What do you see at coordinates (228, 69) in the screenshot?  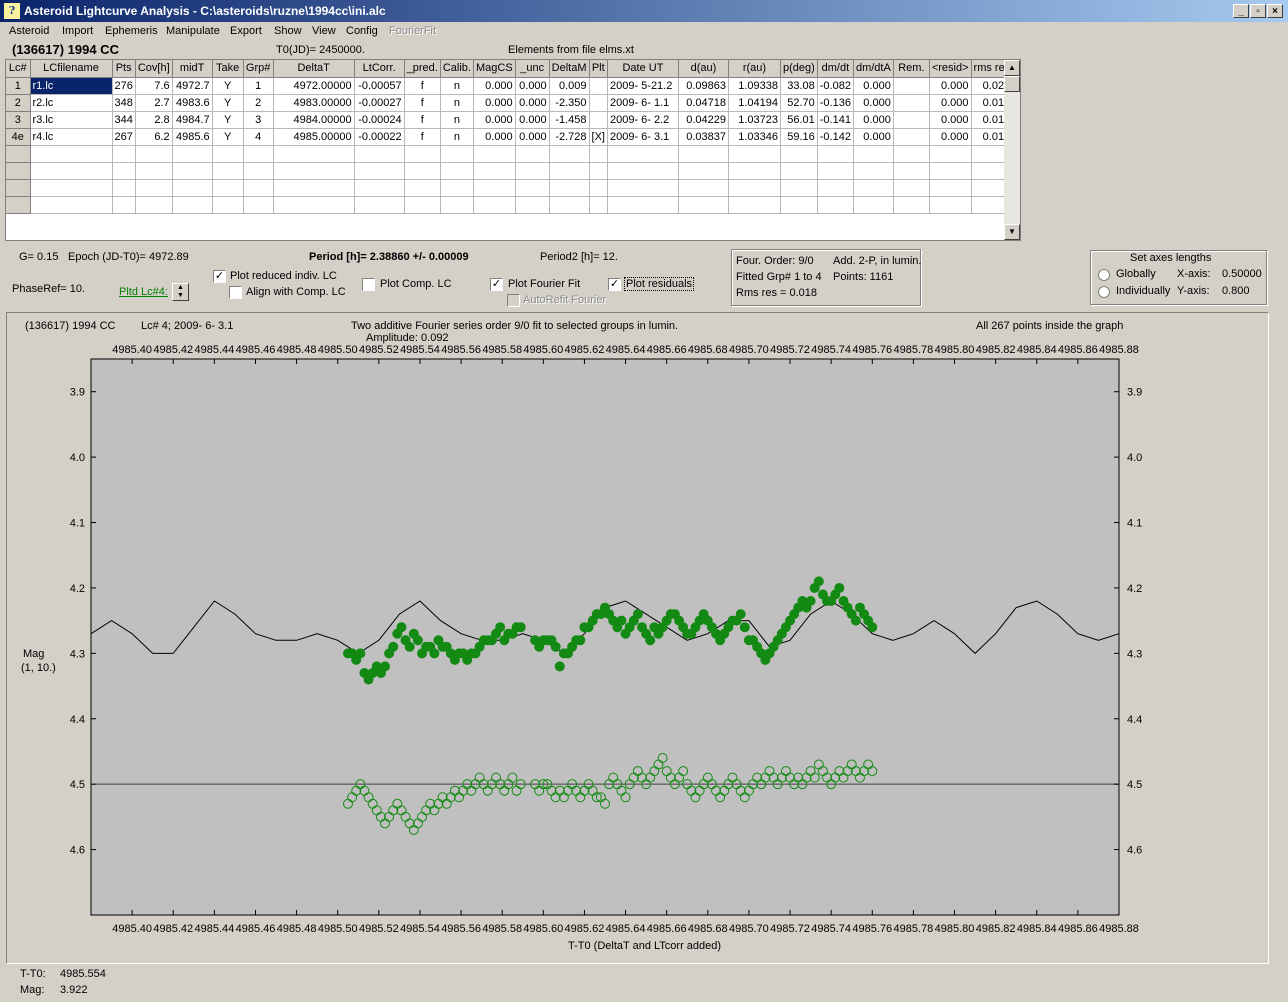 I see `column-header: Take` at bounding box center [228, 69].